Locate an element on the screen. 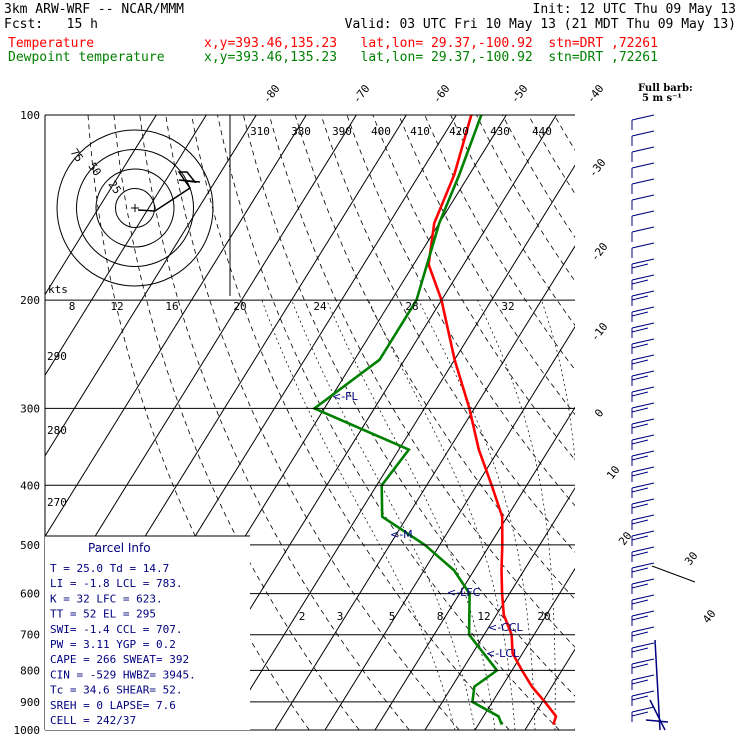  speed-label: 8 is located at coordinates (72, 306).